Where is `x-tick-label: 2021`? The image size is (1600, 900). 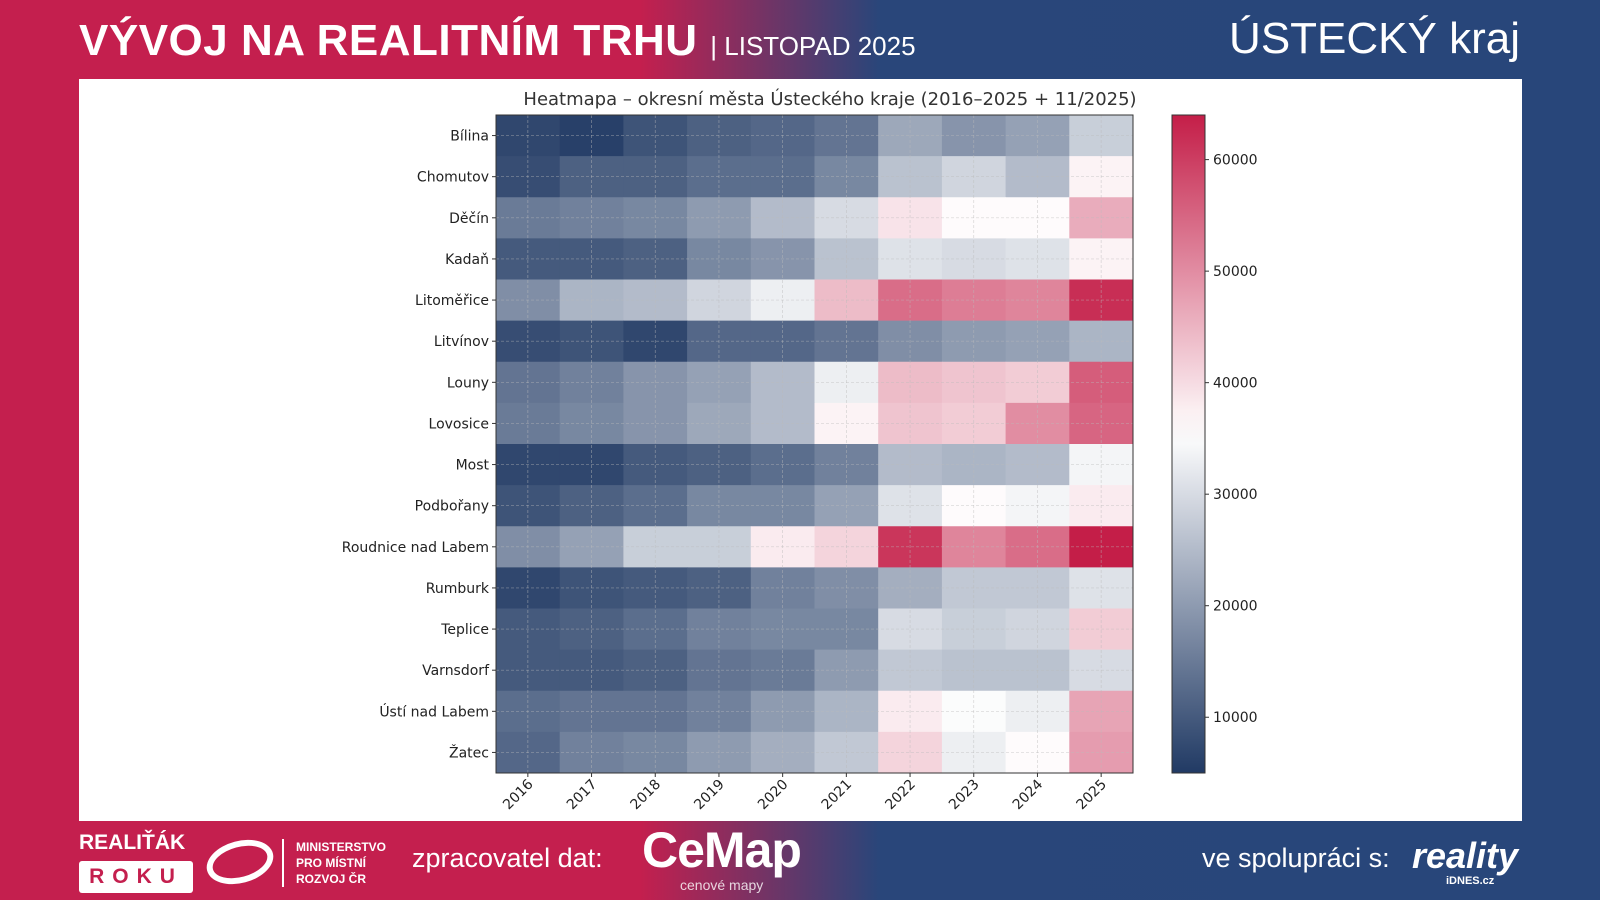
x-tick-label: 2021 is located at coordinates (837, 795).